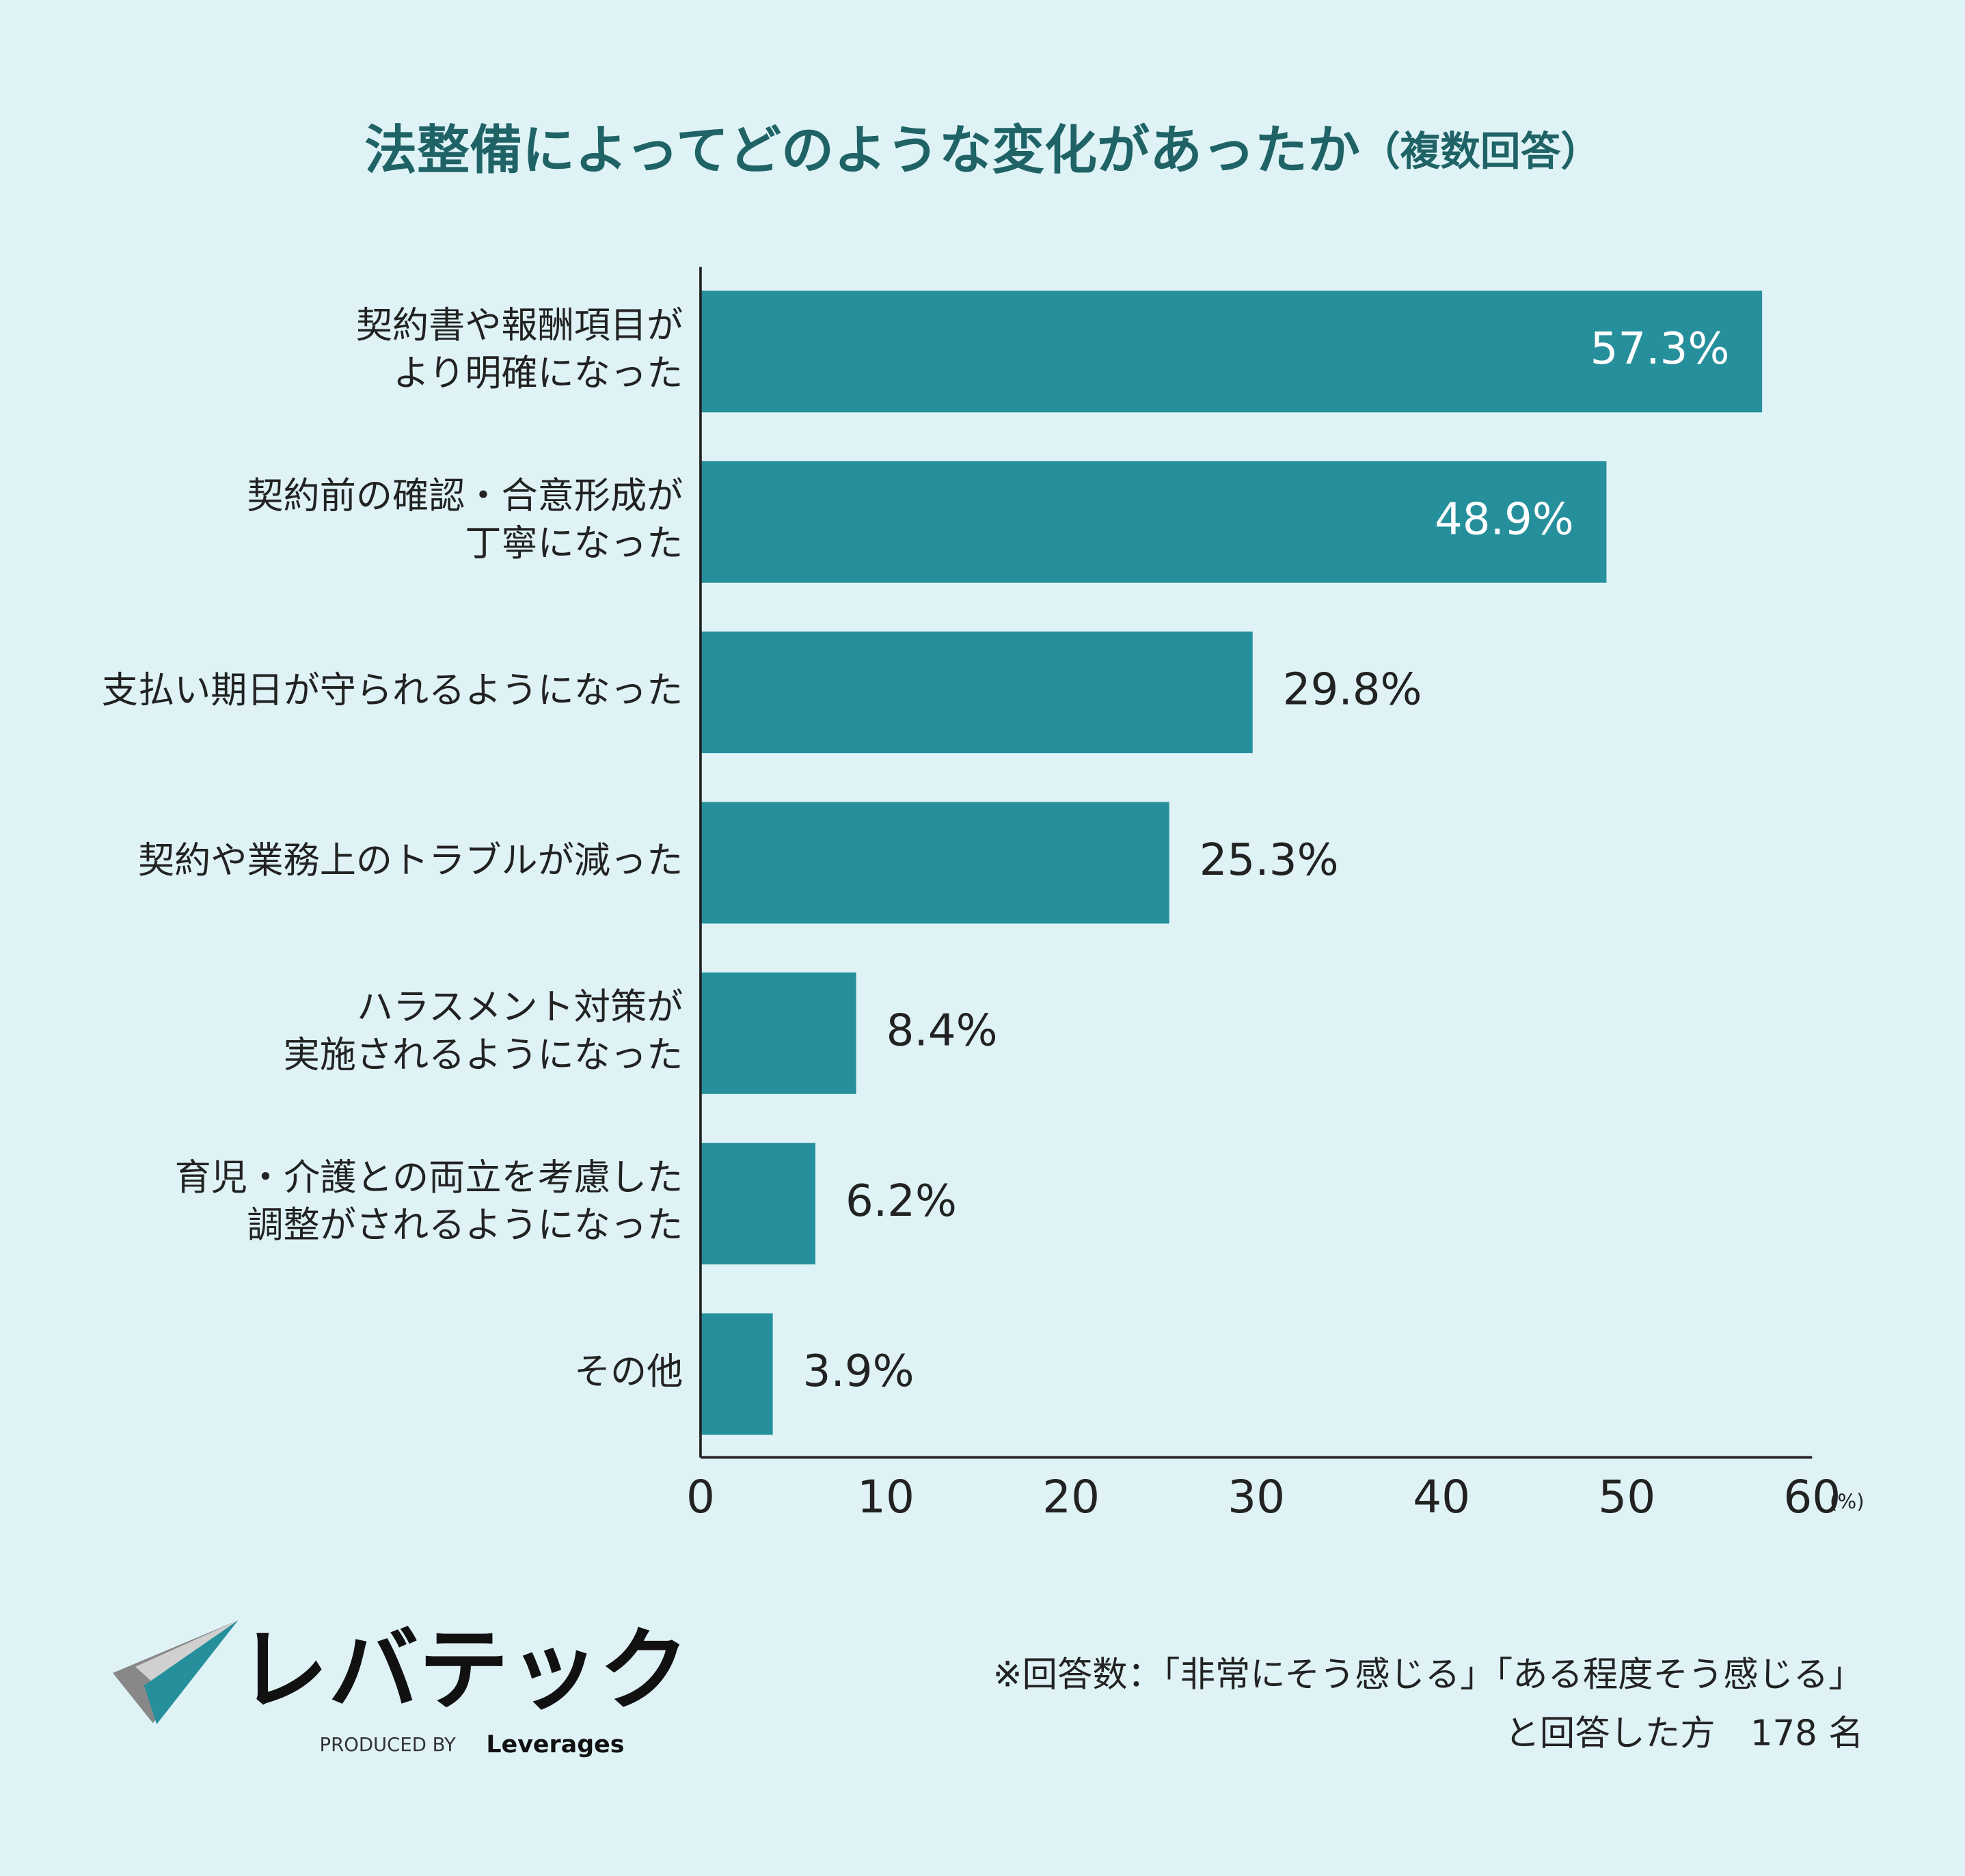 This screenshot has height=1876, width=1965. What do you see at coordinates (463, 1671) in the screenshot?
I see `logo-name: レバテック` at bounding box center [463, 1671].